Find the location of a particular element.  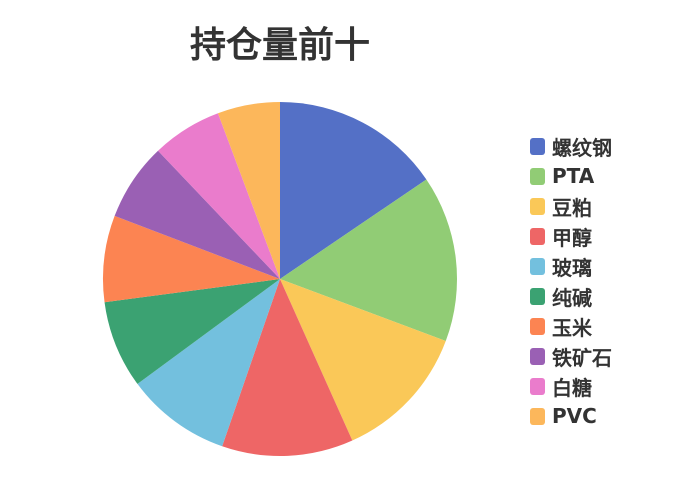

pie-slice-铁矿石 is located at coordinates (197, 214).